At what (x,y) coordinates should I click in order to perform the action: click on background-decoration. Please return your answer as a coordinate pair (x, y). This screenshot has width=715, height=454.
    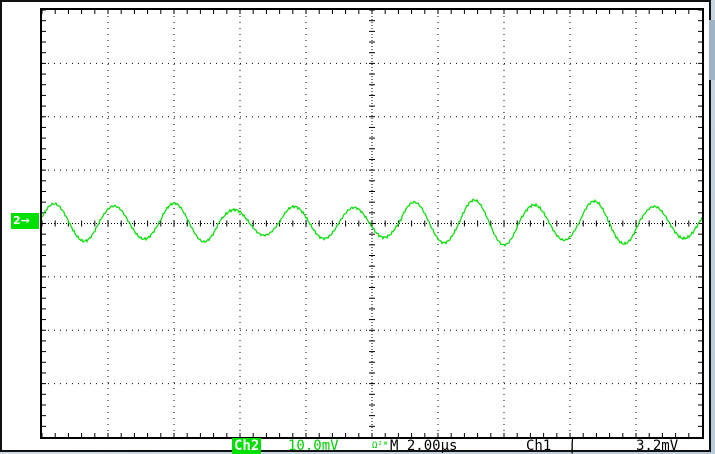
    Looking at the image, I should click on (712, 50).